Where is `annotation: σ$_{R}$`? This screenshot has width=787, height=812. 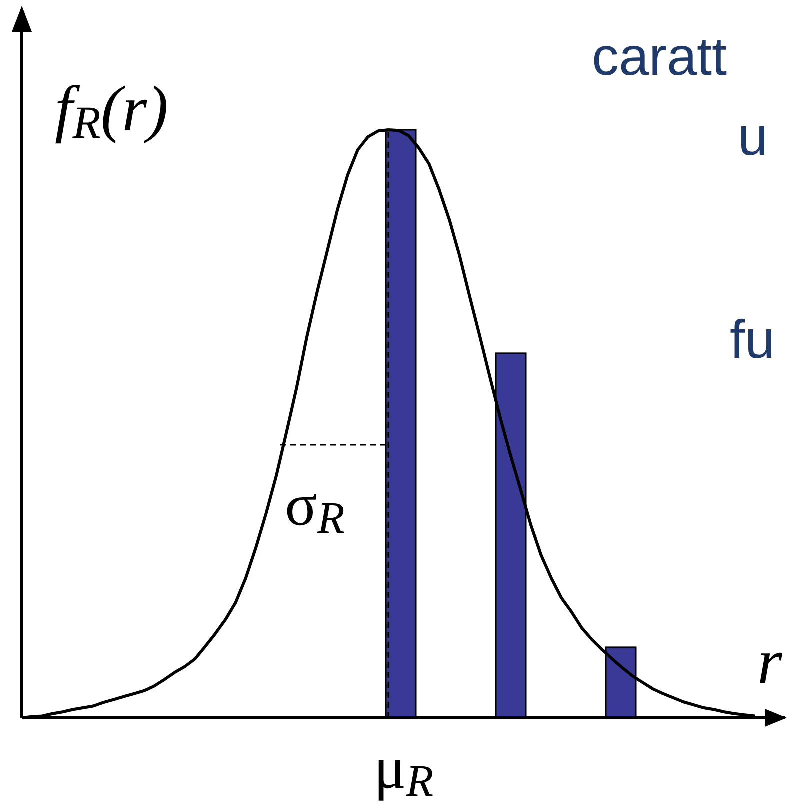 annotation: σ$_{R}$ is located at coordinates (315, 508).